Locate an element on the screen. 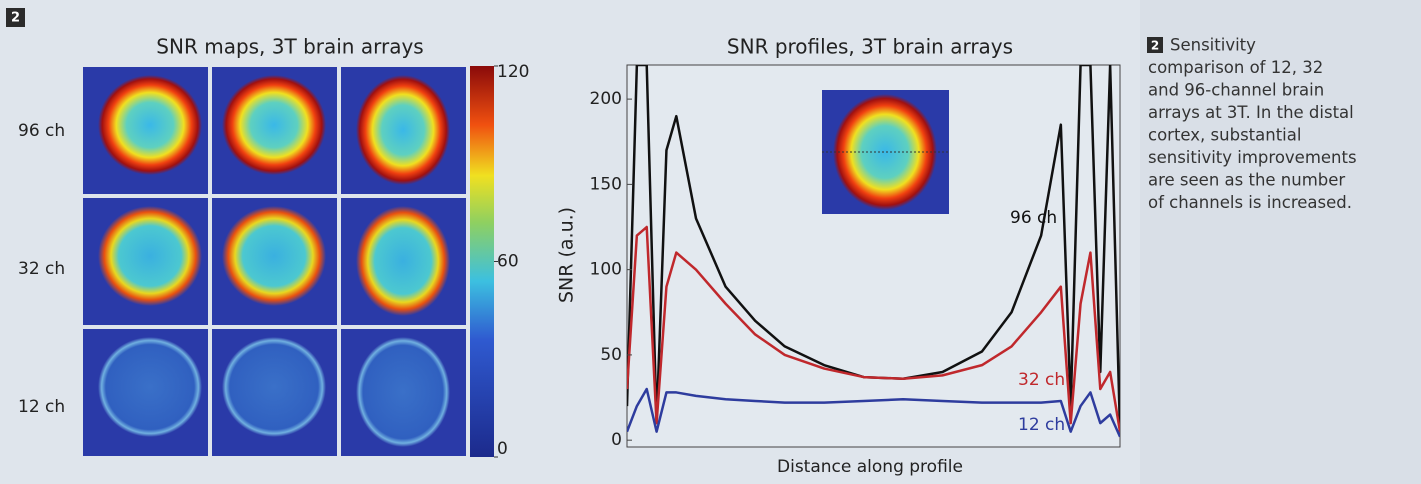 The image size is (1421, 484). y-tick-label: 100 is located at coordinates (606, 270).